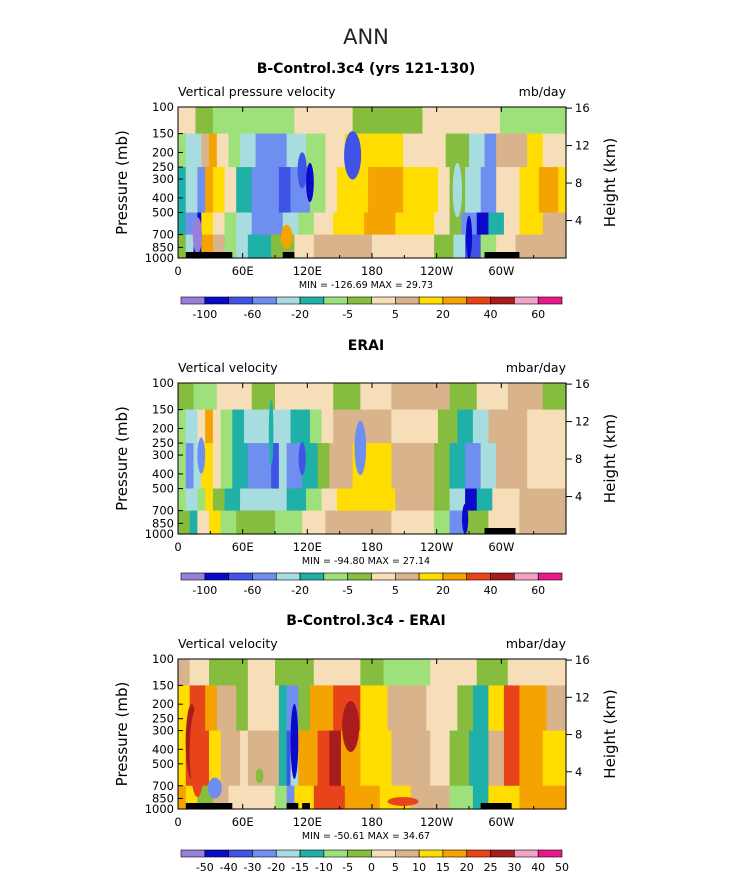 This screenshot has height=873, width=733. I want to click on y-tick-label: 200, so click(163, 152).